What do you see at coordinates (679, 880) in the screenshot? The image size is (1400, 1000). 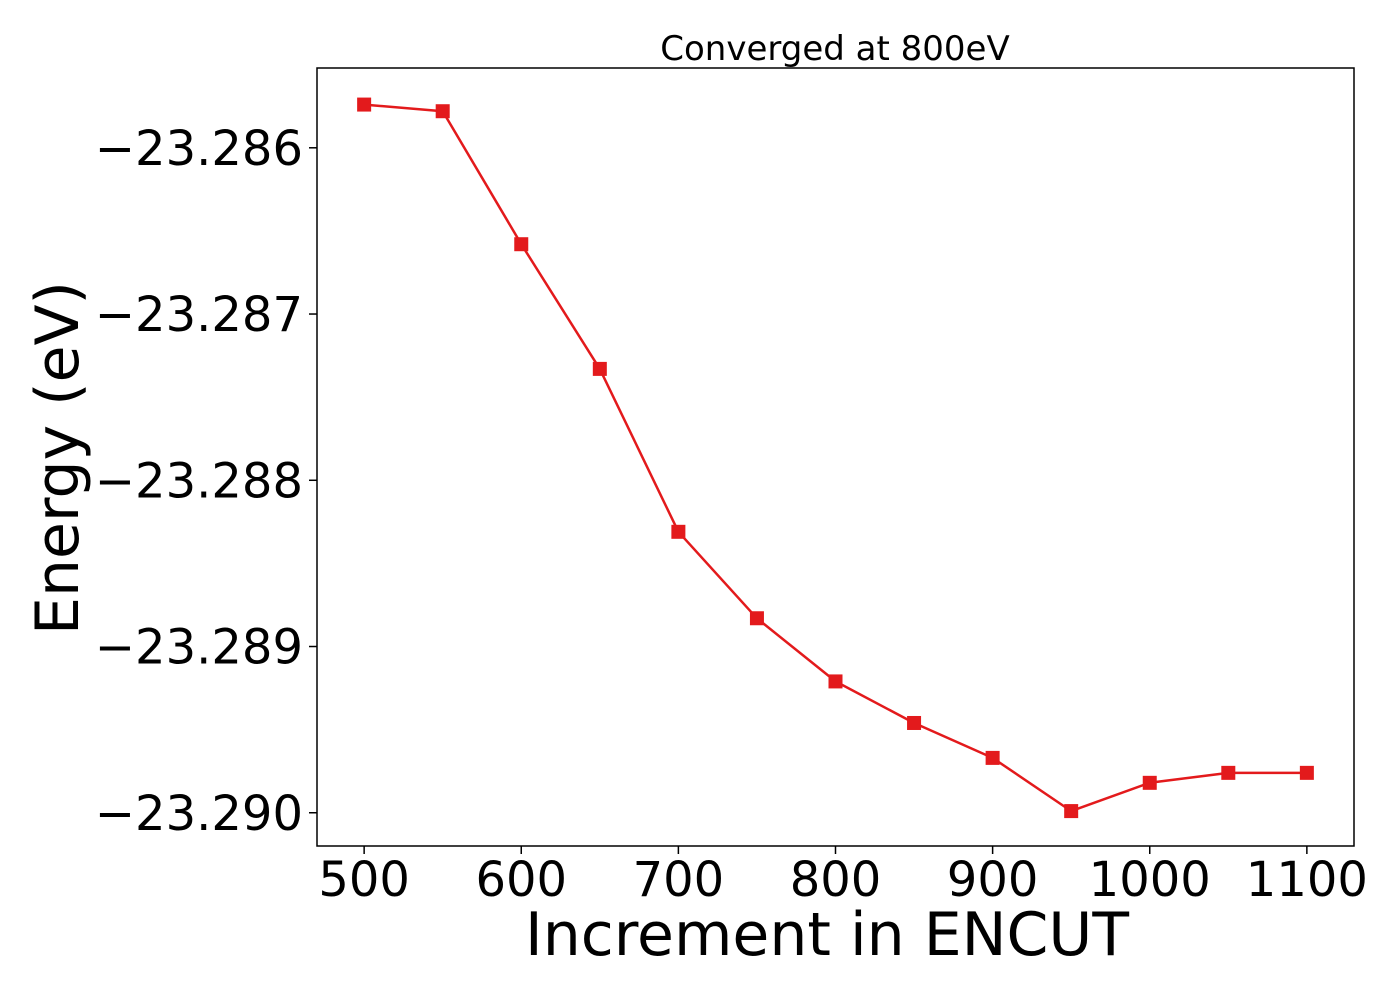 I see `x-tick-label: 700` at bounding box center [679, 880].